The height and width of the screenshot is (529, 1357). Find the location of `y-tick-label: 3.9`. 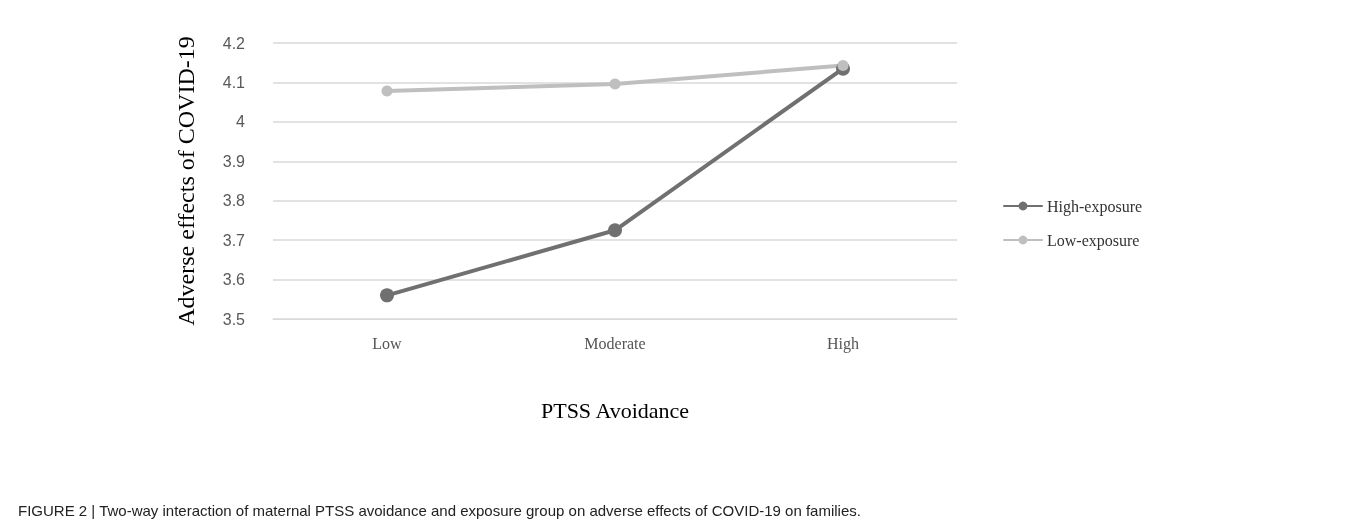

y-tick-label: 3.9 is located at coordinates (234, 161).